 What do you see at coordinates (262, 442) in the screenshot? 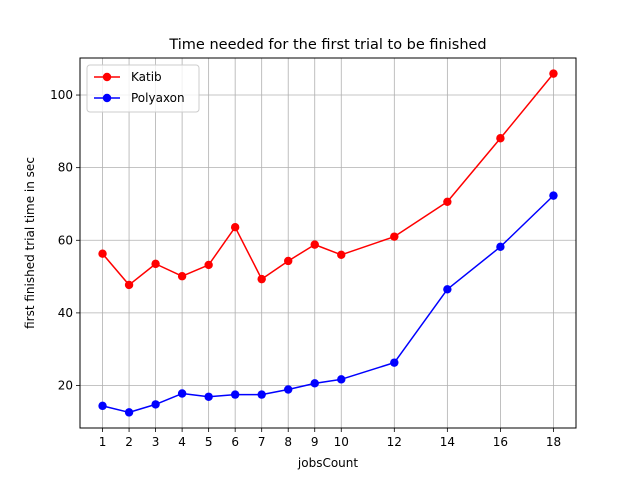
I see `x-tick-label: 7` at bounding box center [262, 442].